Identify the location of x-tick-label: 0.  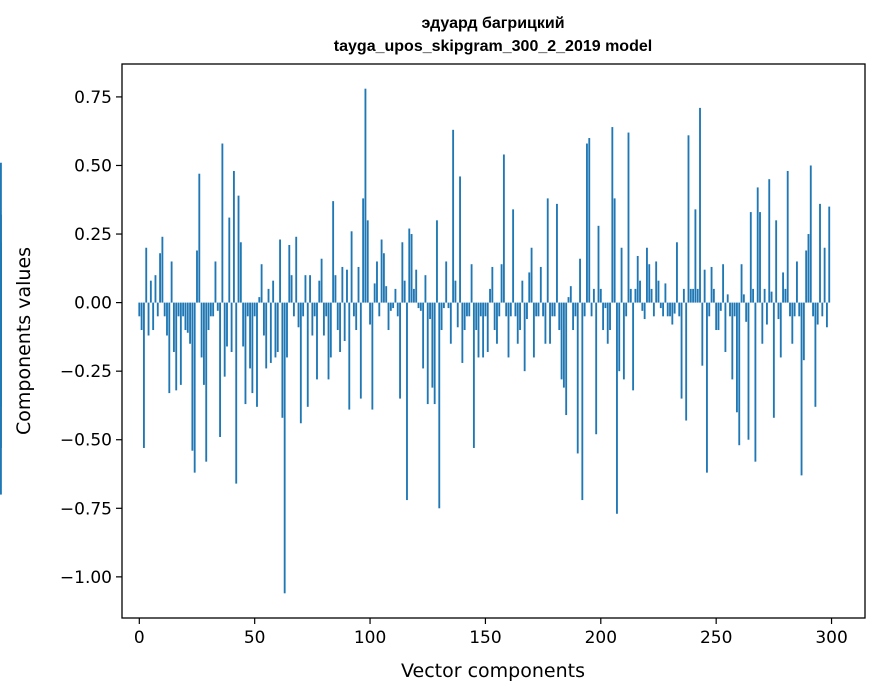
(139, 638).